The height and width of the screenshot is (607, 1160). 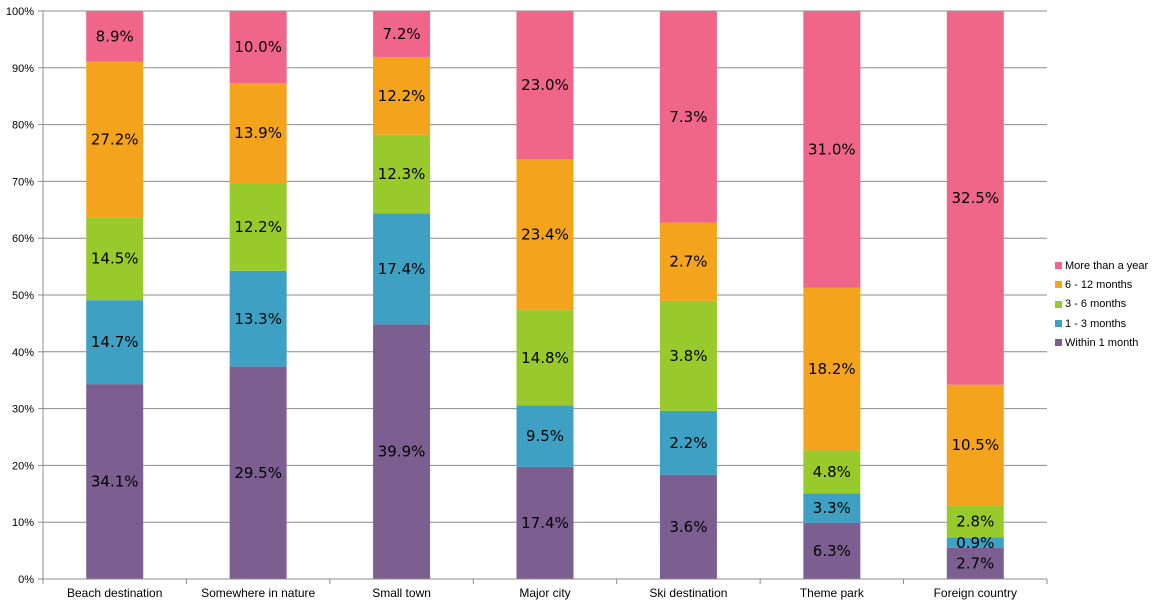 I want to click on data-label: 4.8%, so click(x=832, y=472).